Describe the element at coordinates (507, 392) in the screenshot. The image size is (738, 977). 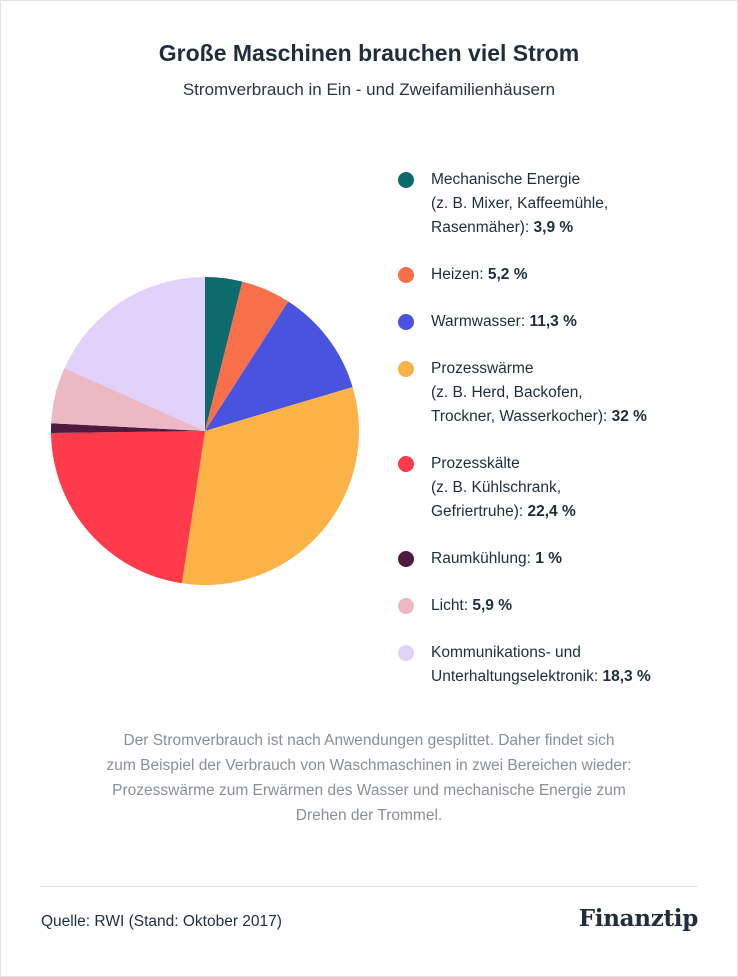
I see `legend-label-line: (z. B. Herd, Backofen,` at that location.